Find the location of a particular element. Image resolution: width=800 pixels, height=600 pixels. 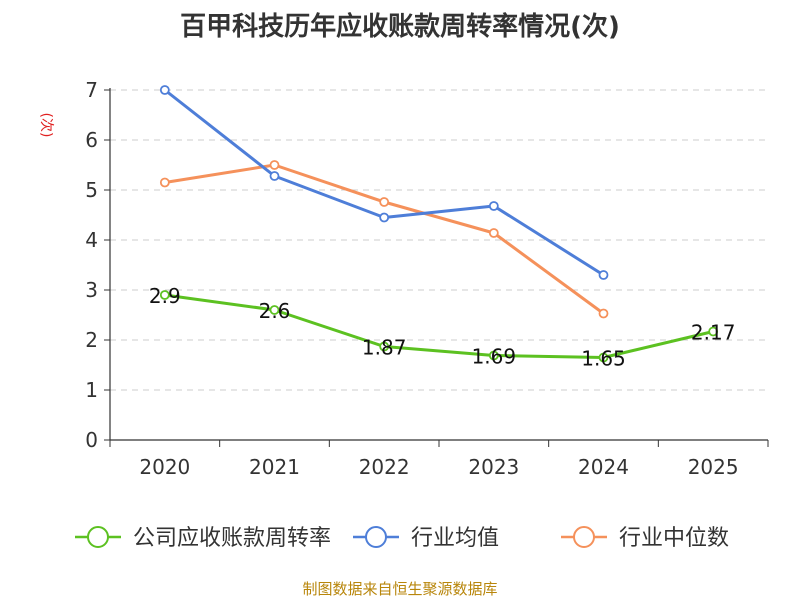

y-tick-label: 2 is located at coordinates (91, 340).